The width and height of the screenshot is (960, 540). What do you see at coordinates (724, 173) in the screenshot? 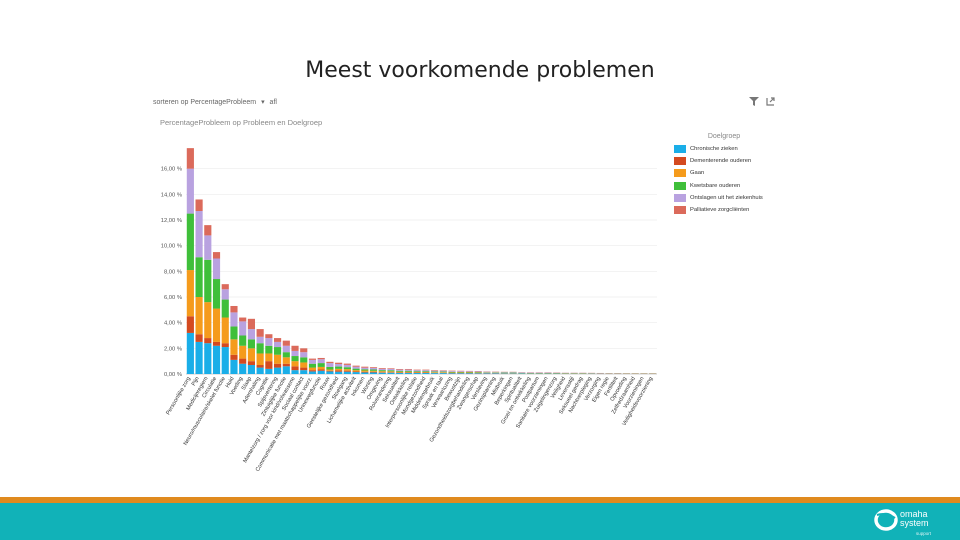
I see `legend-item: Gaan` at bounding box center [724, 173].